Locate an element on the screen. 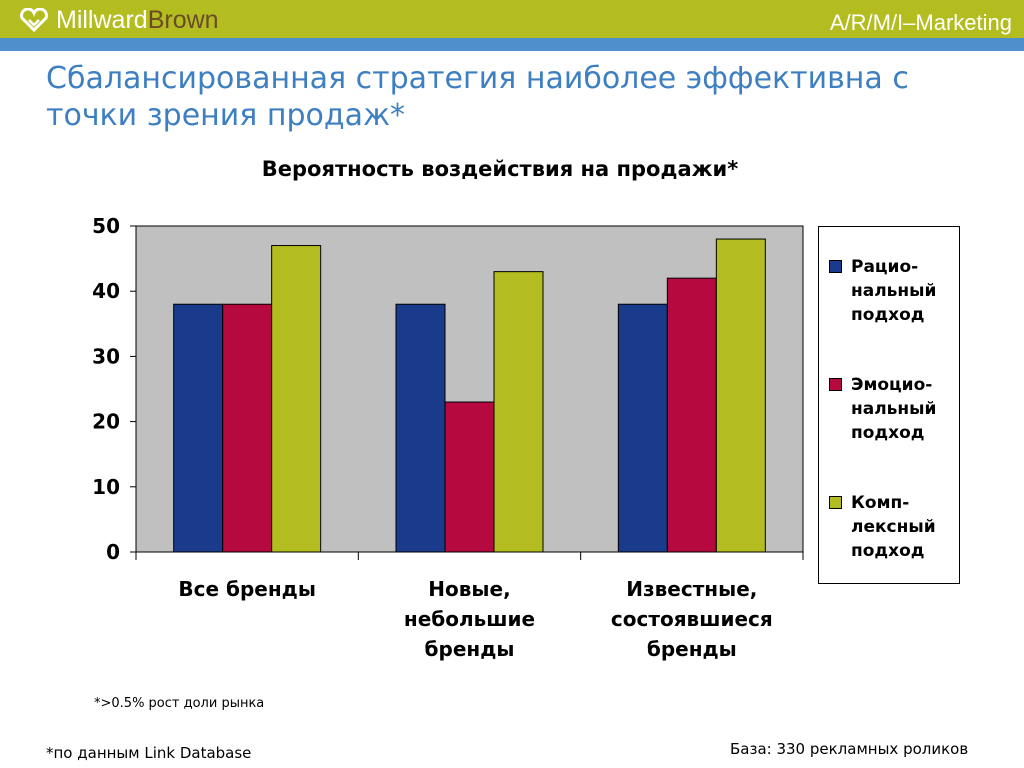  chart-footnote: *>0.5% рост доли рынка is located at coordinates (179, 703).